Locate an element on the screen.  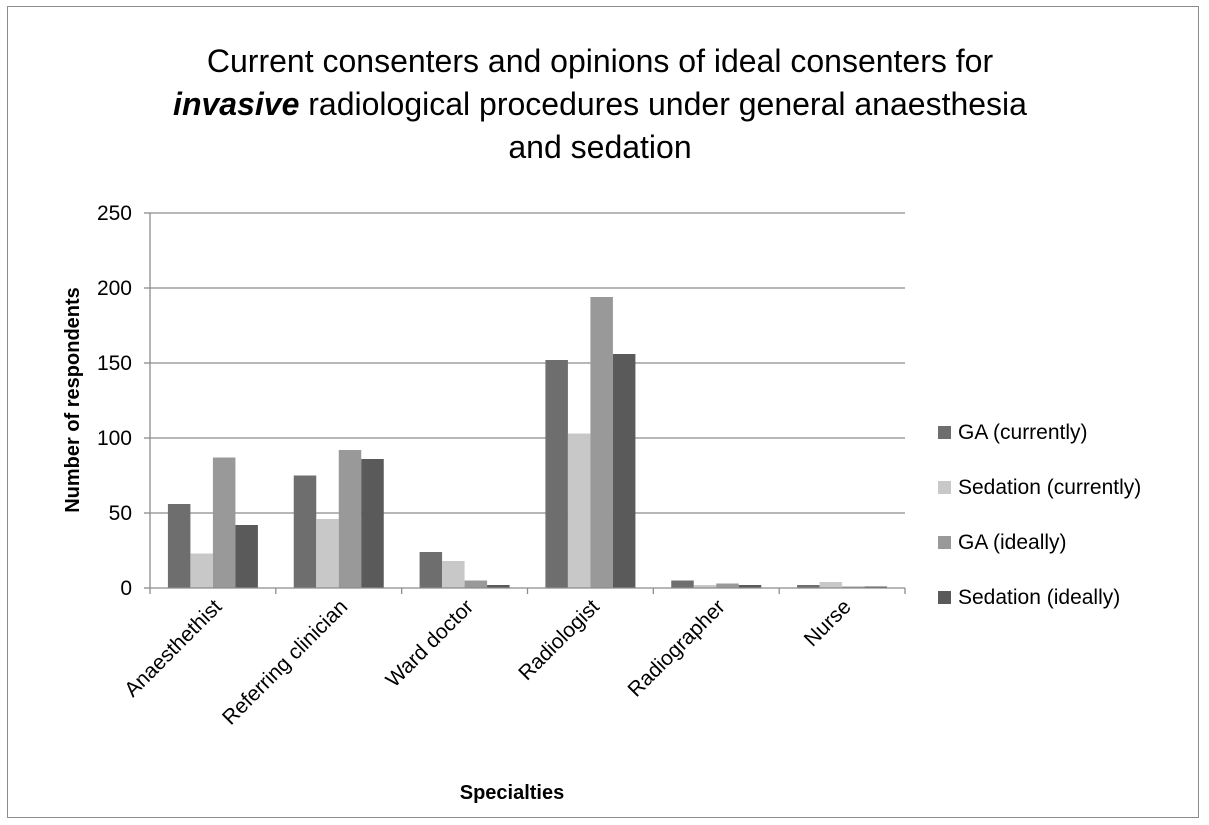
x-tick-label: Ward doctor is located at coordinates (430, 643).